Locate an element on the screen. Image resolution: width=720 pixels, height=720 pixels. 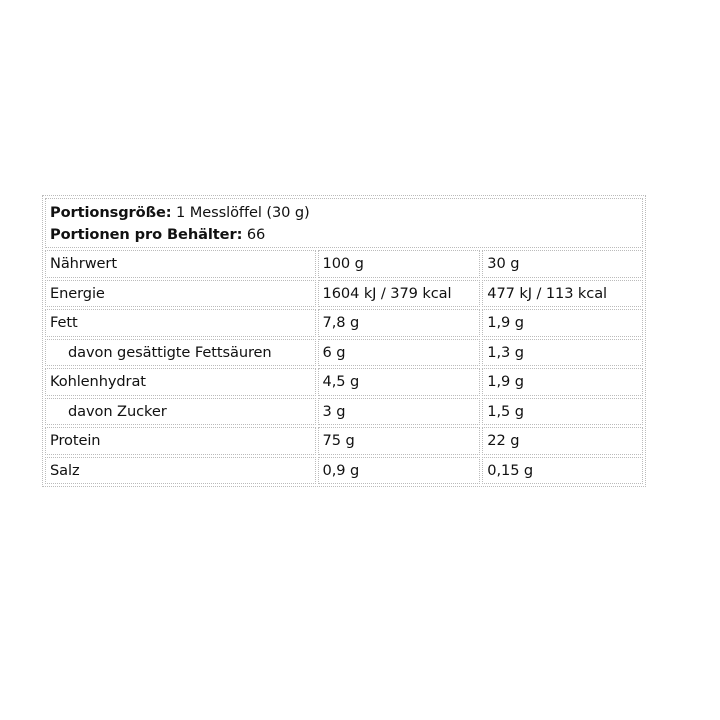
value-per-serving: 1,5 g is located at coordinates (562, 411).